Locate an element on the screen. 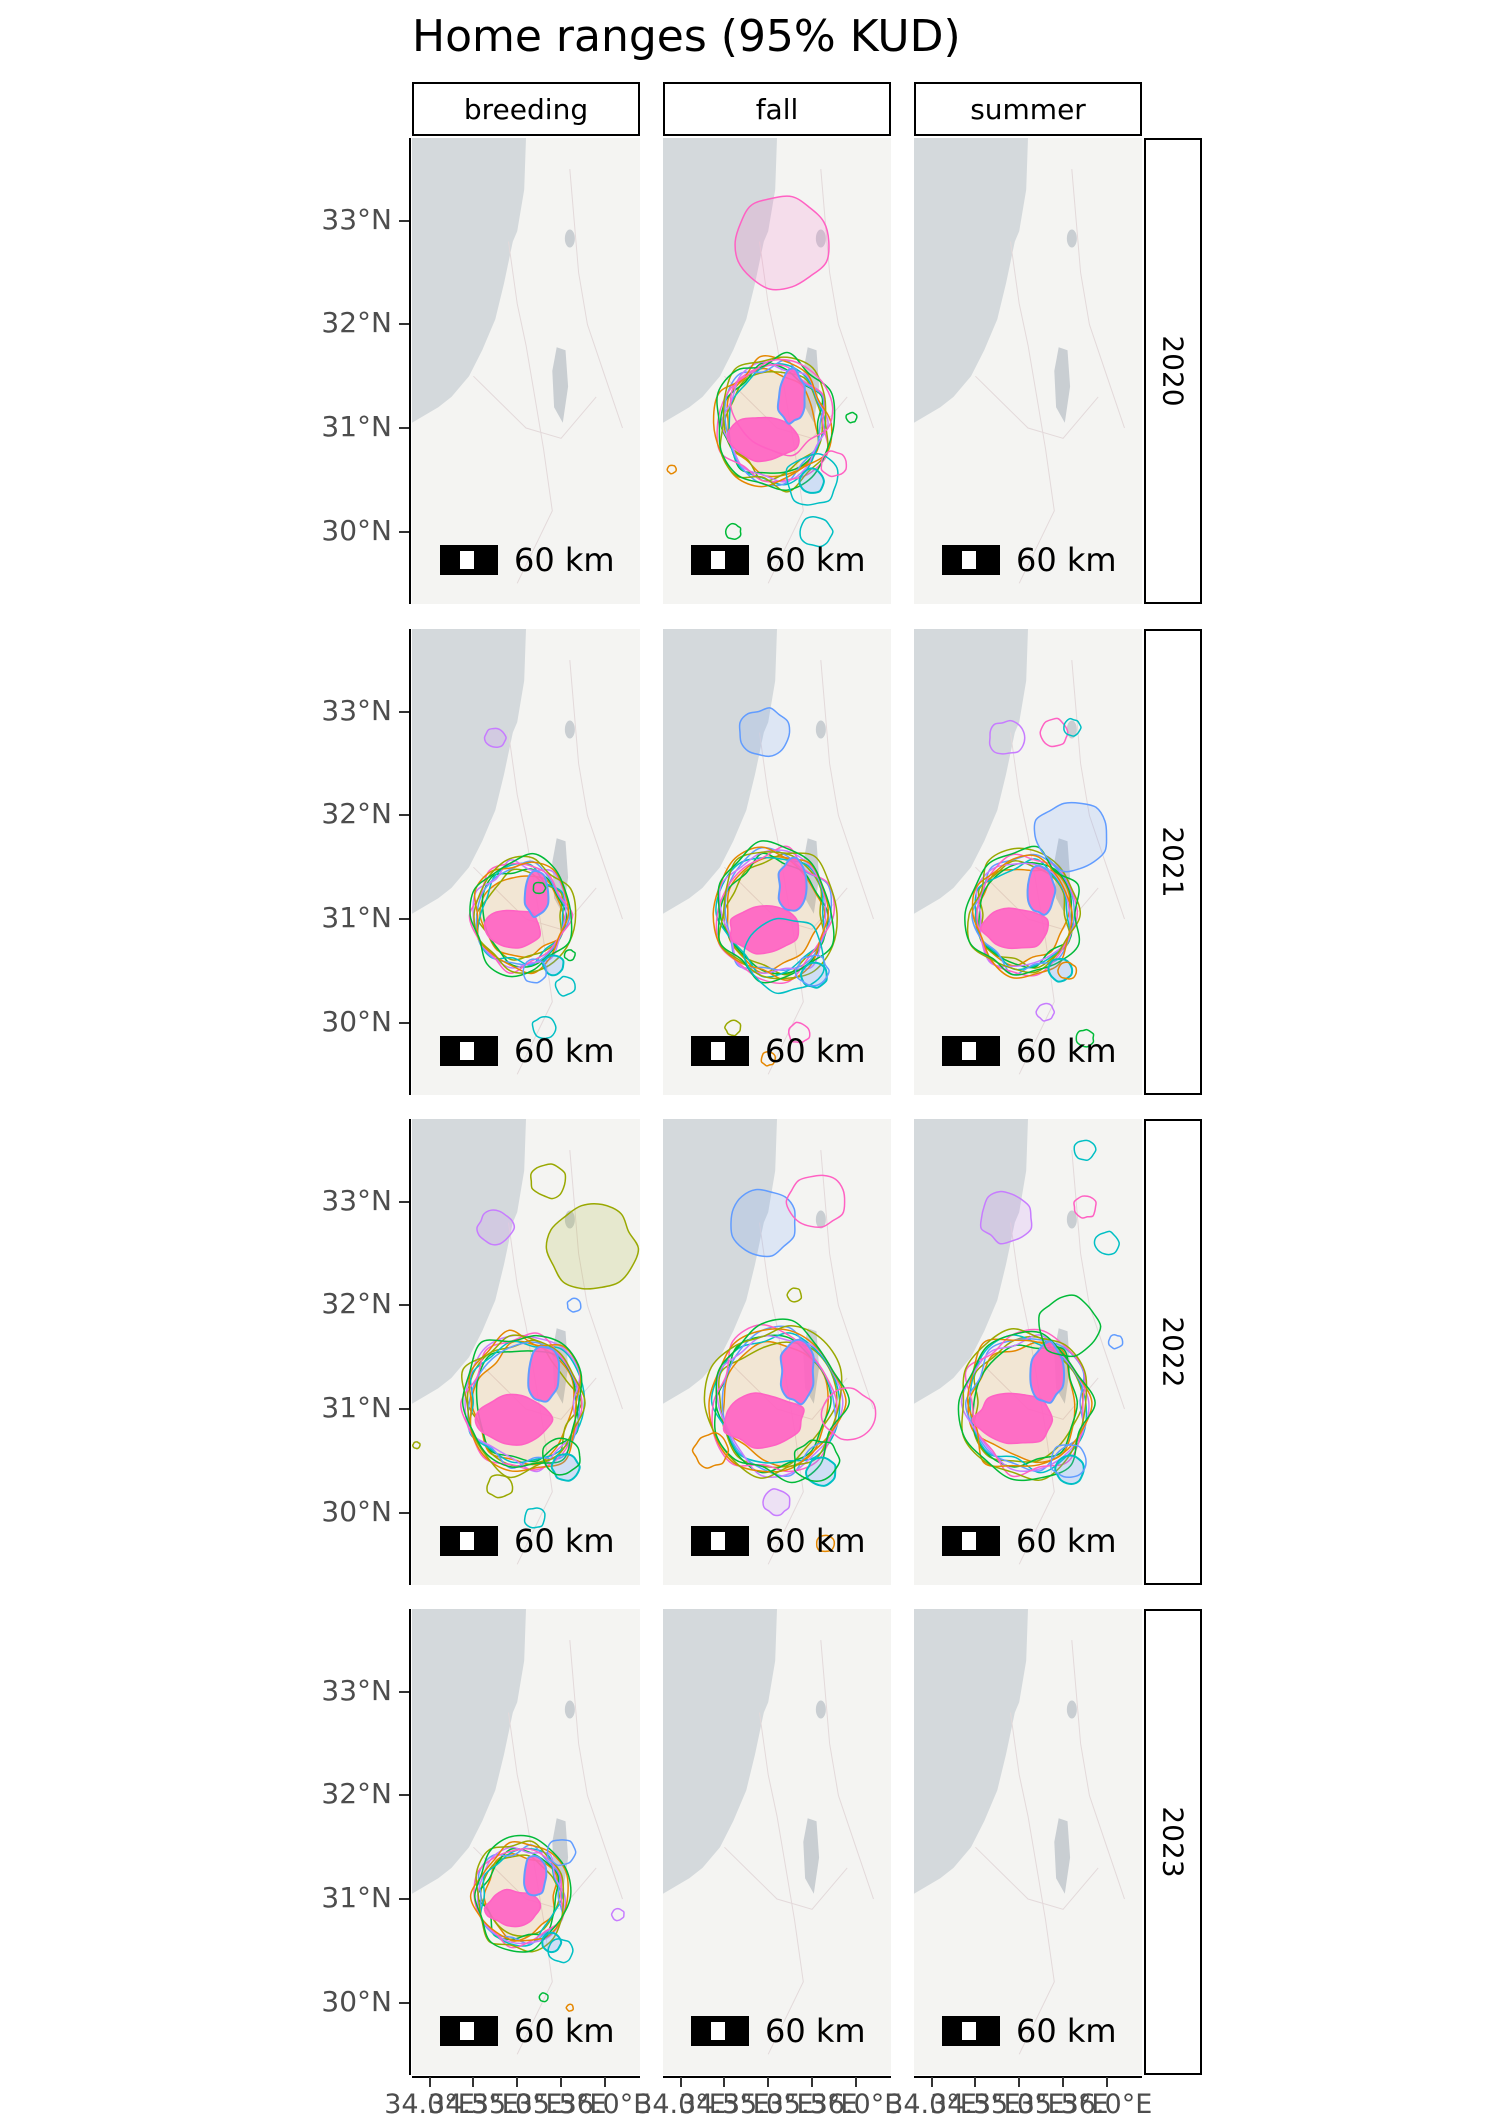 The height and width of the screenshot is (2120, 1500). map-panel-2021-breeding: 60 km is located at coordinates (526, 862).